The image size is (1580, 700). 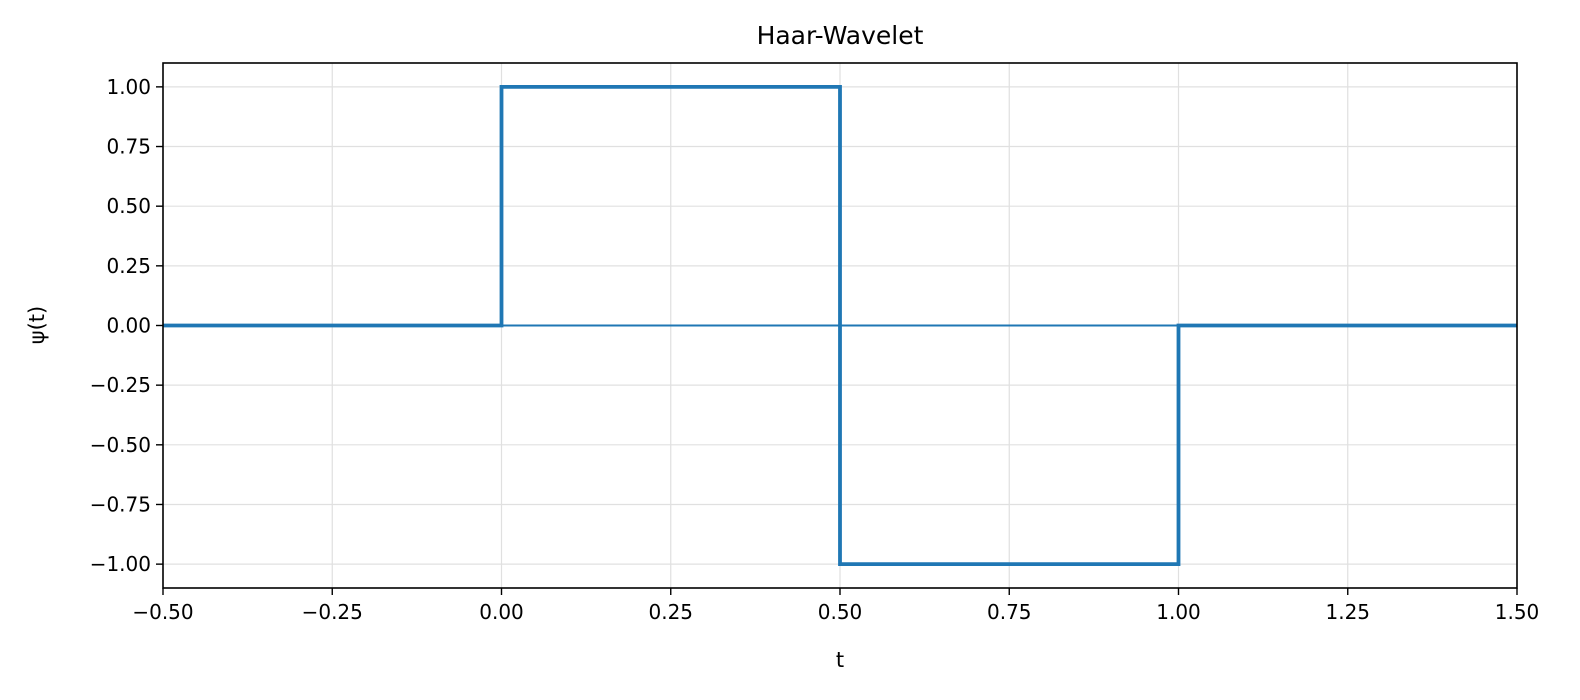 What do you see at coordinates (128, 206) in the screenshot?
I see `y-tick-label: 0.50` at bounding box center [128, 206].